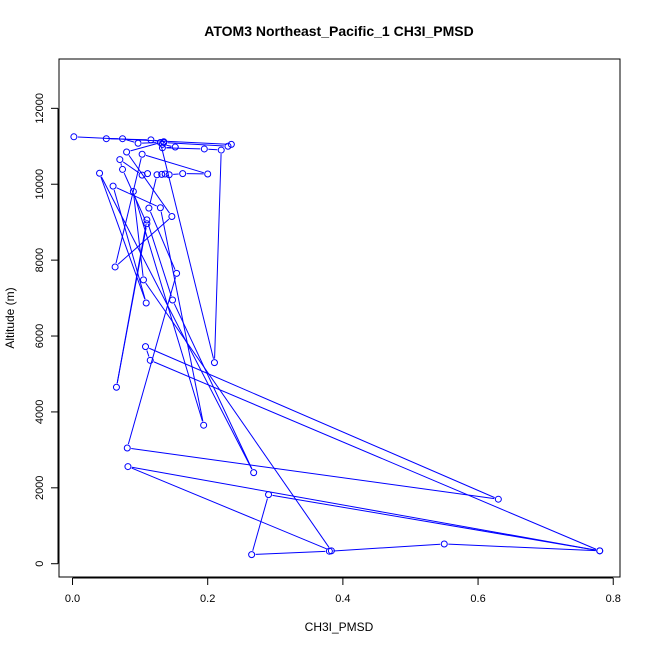  What do you see at coordinates (40, 108) in the screenshot?
I see `y-tick-label: 12000` at bounding box center [40, 108].